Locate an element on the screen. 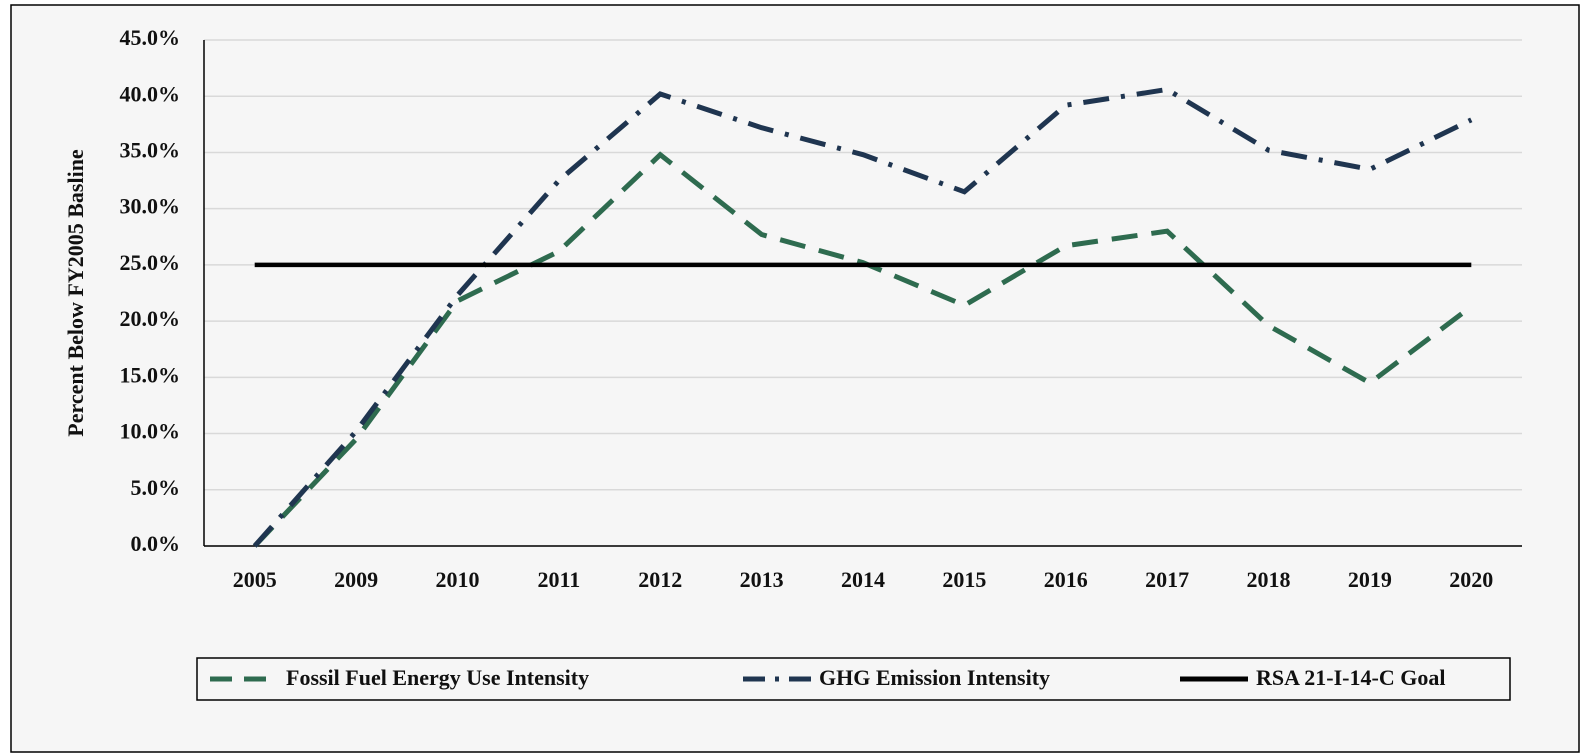 This screenshot has width=1583, height=756. y-tick-label: 0.0% is located at coordinates (156, 543).